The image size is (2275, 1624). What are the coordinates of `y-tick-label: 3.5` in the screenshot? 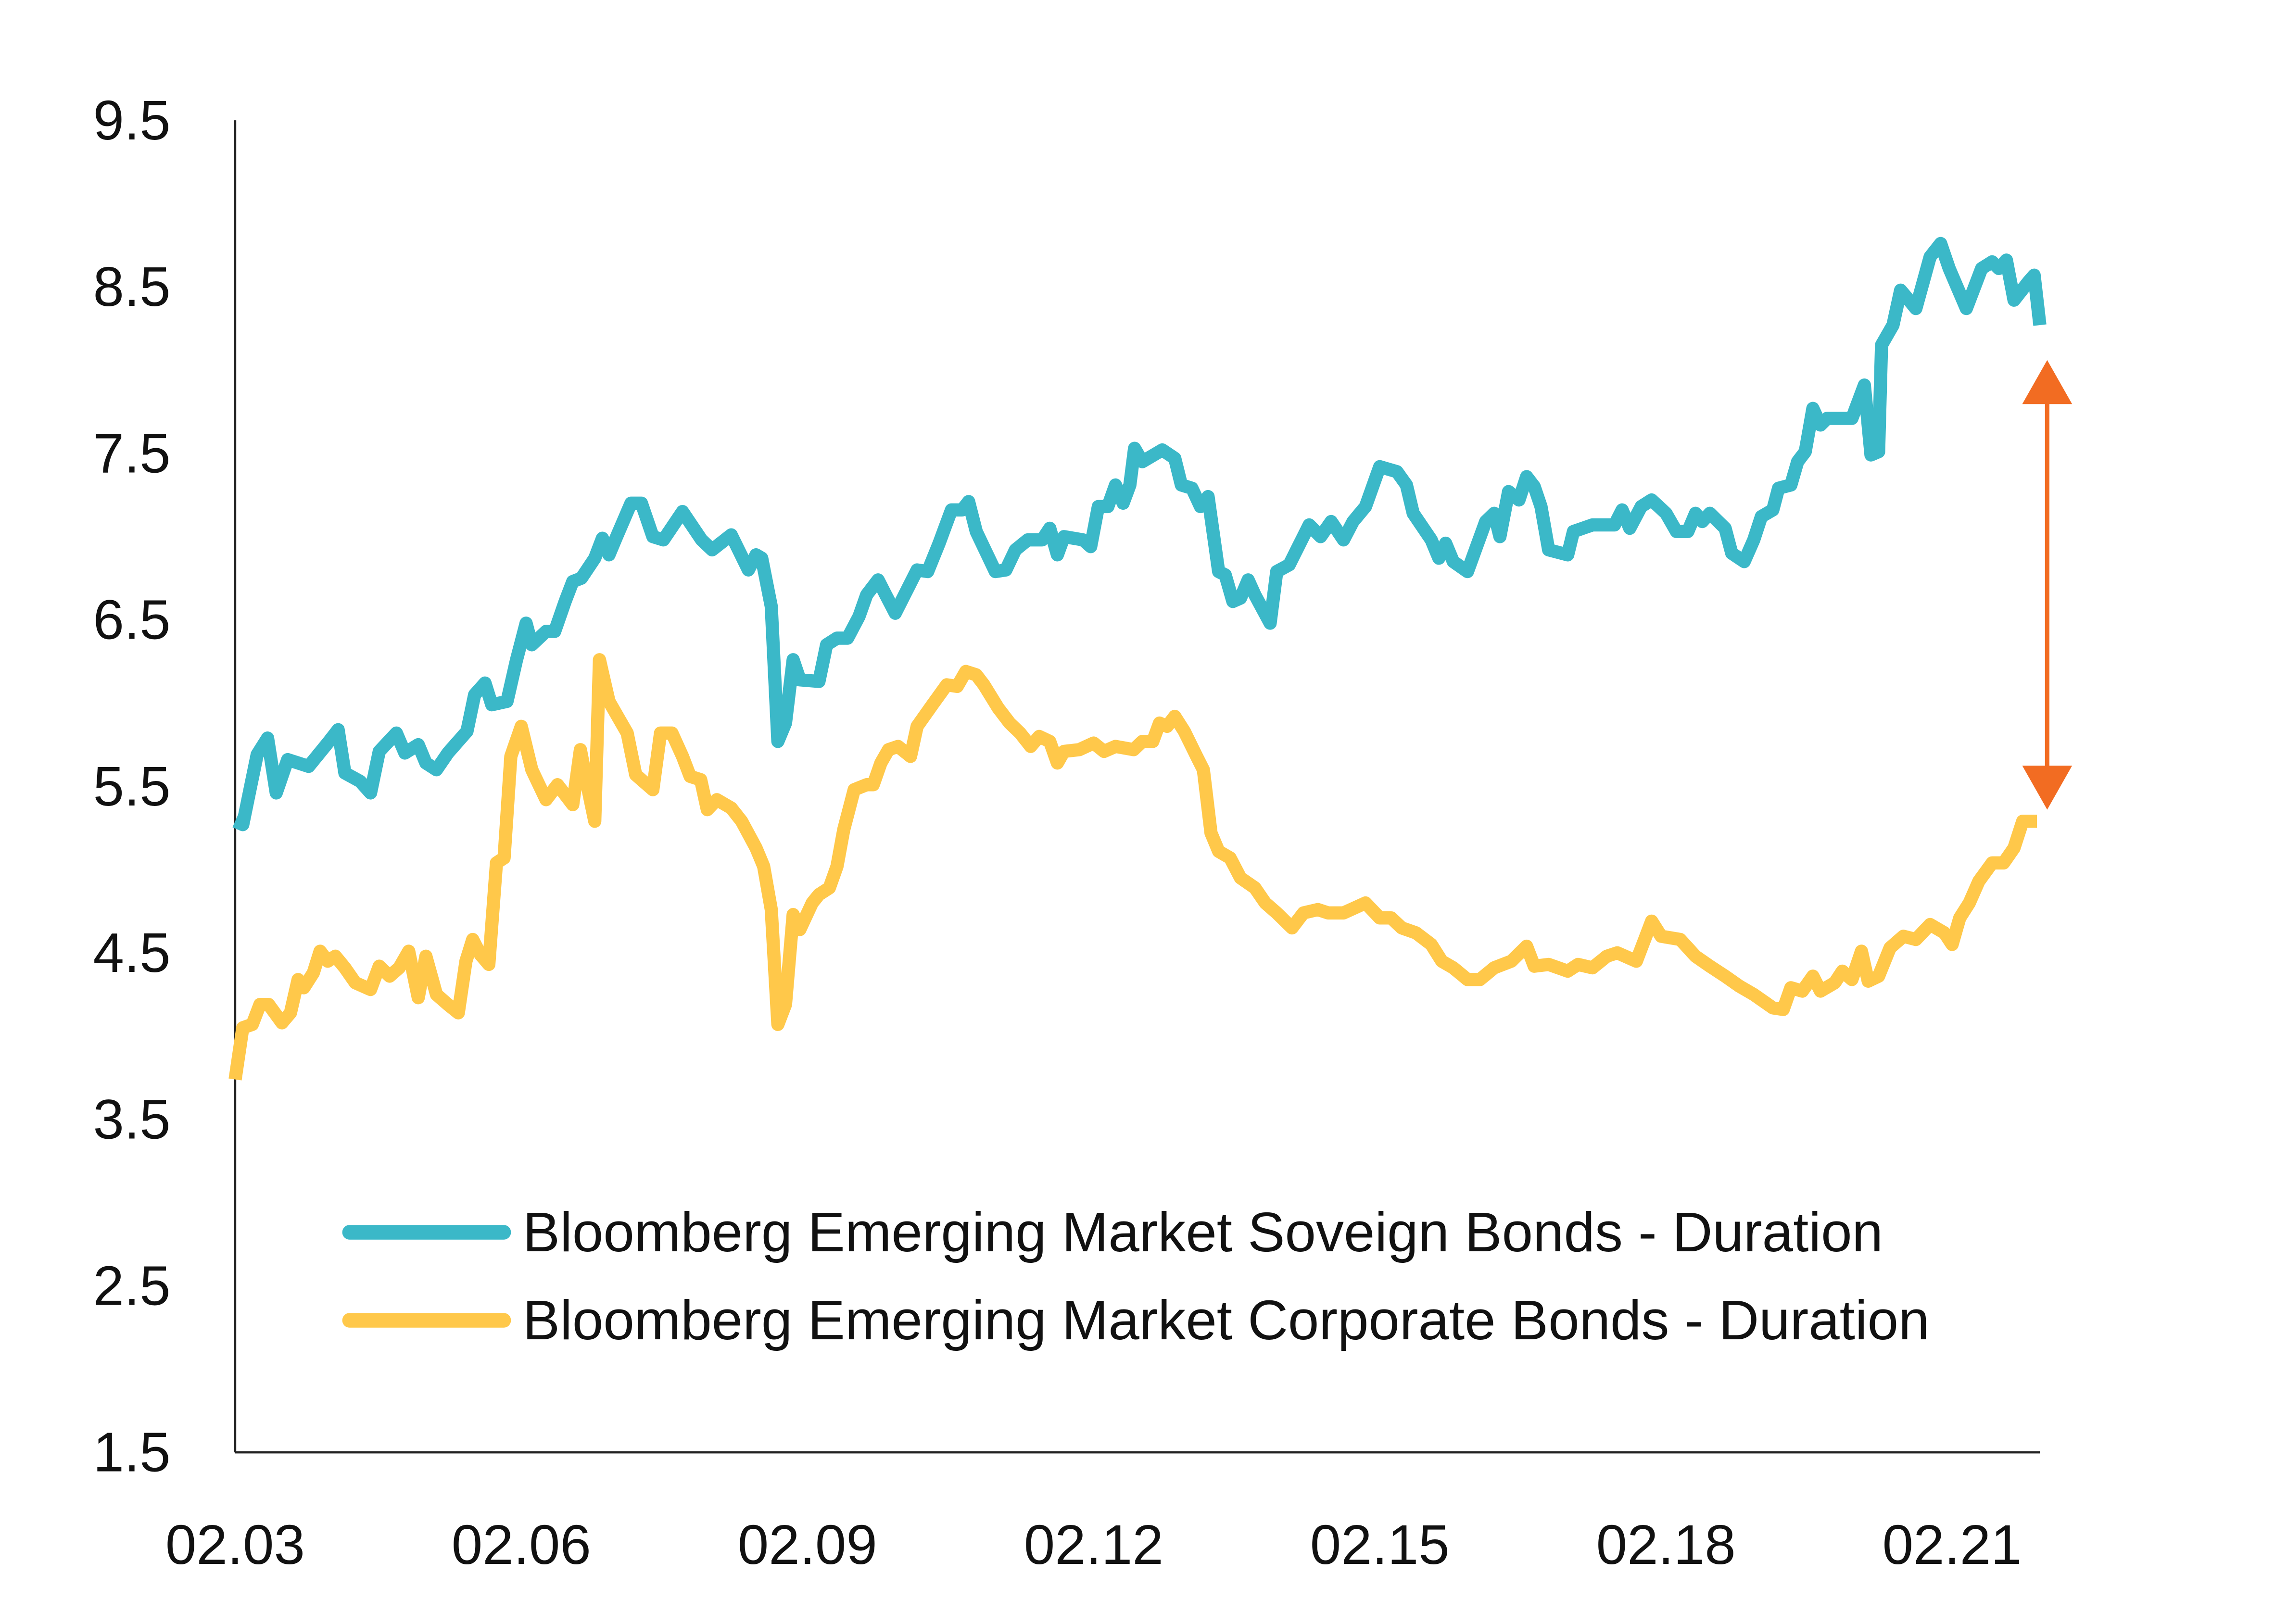 It's located at (132, 1119).